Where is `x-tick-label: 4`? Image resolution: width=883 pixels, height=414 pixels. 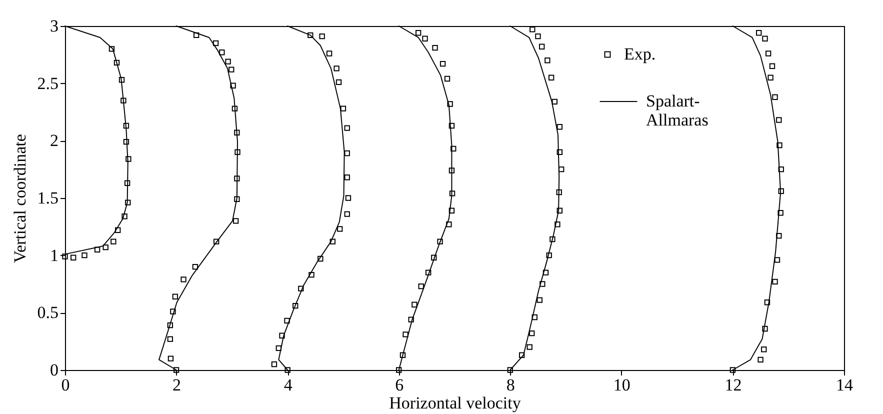
x-tick-label: 4 is located at coordinates (288, 385).